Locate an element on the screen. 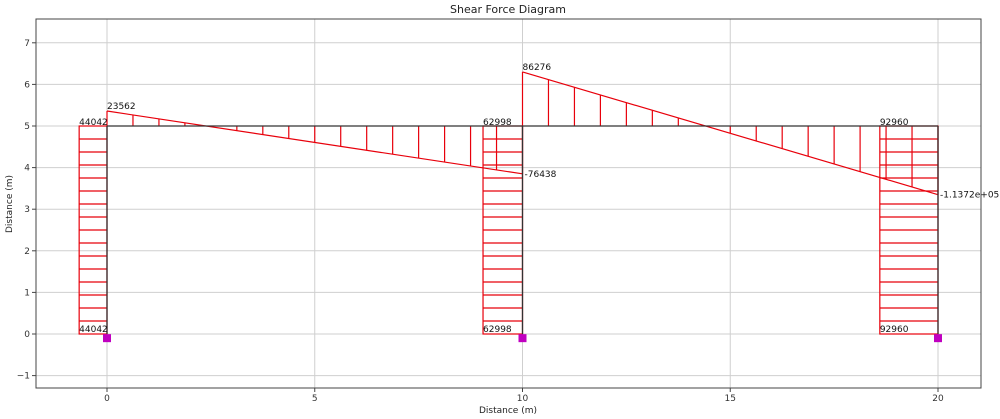 Image resolution: width=1000 pixels, height=419 pixels. beam-end-value: -76438 is located at coordinates (541, 175).